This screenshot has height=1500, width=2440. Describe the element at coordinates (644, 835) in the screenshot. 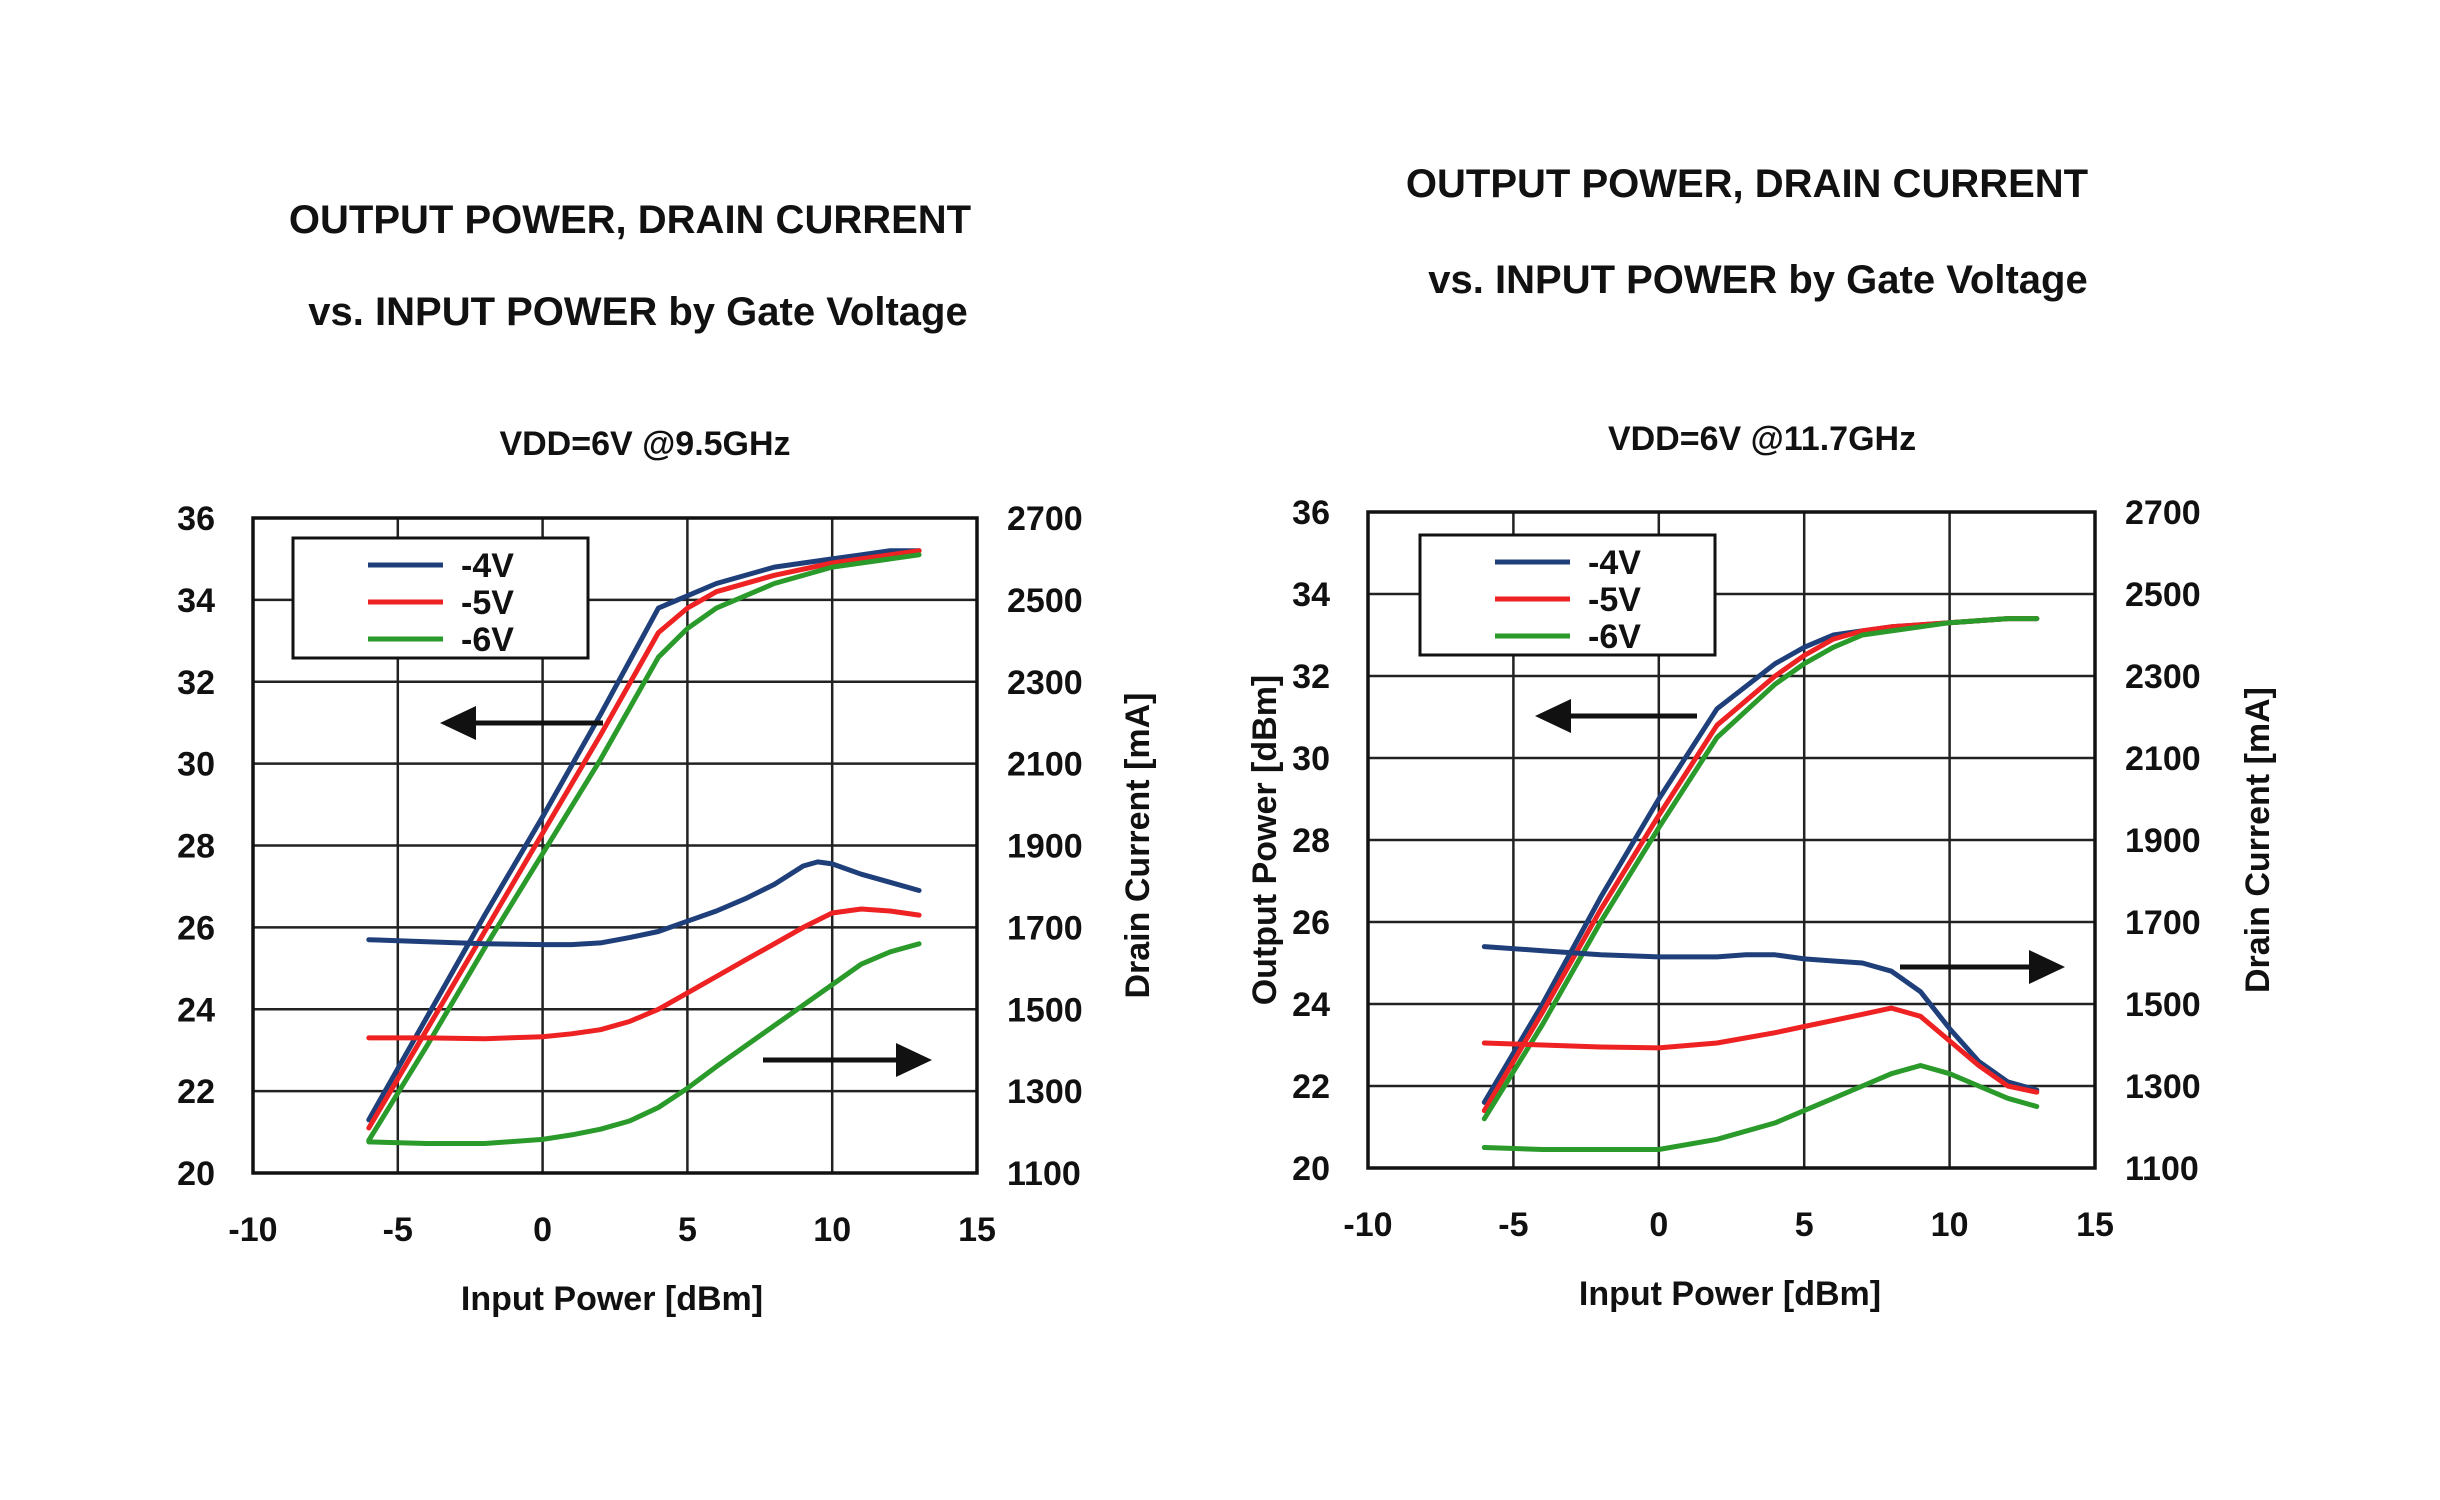

I see `series-line-minus-4V-left` at that location.